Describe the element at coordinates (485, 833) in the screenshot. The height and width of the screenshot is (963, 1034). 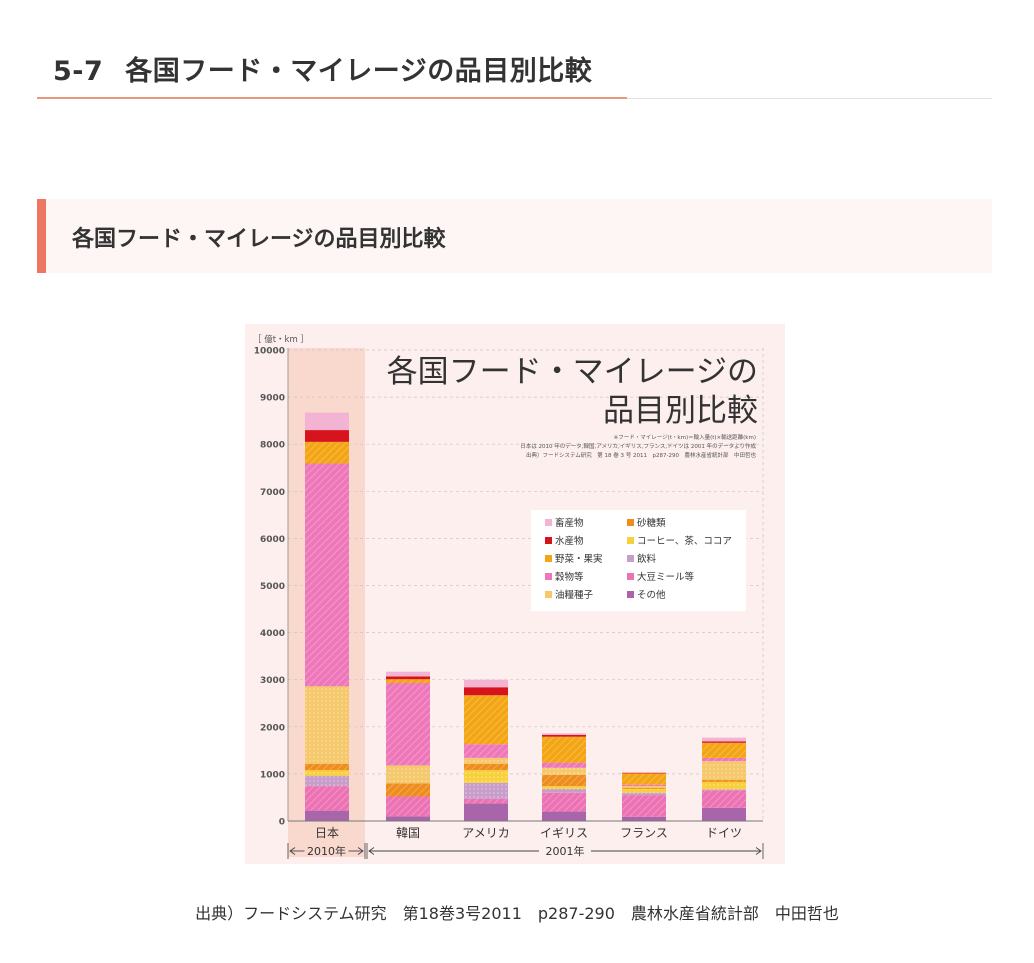
I see `x-tick-label: アメリカ` at that location.